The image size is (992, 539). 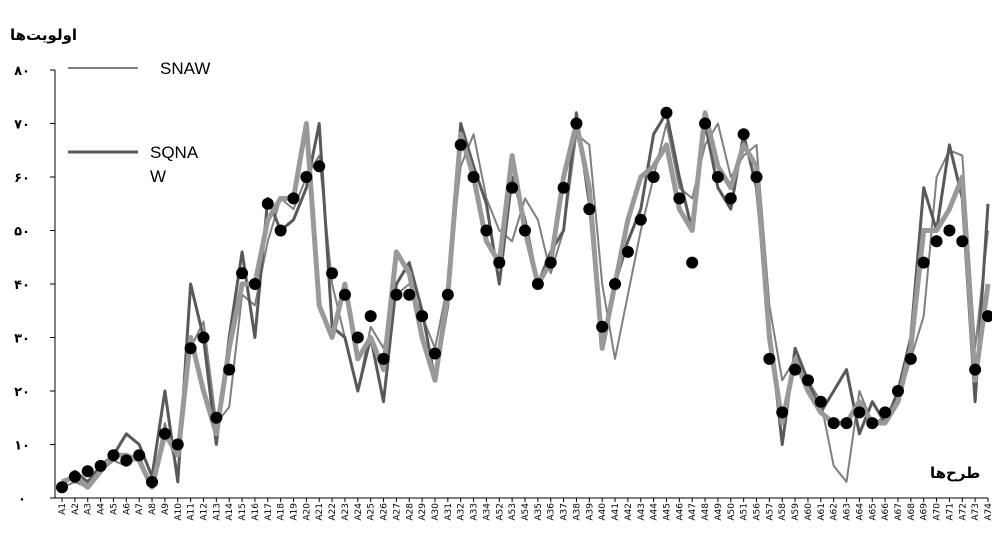 What do you see at coordinates (680, 512) in the screenshot?
I see `x-tick-label: A46` at bounding box center [680, 512].